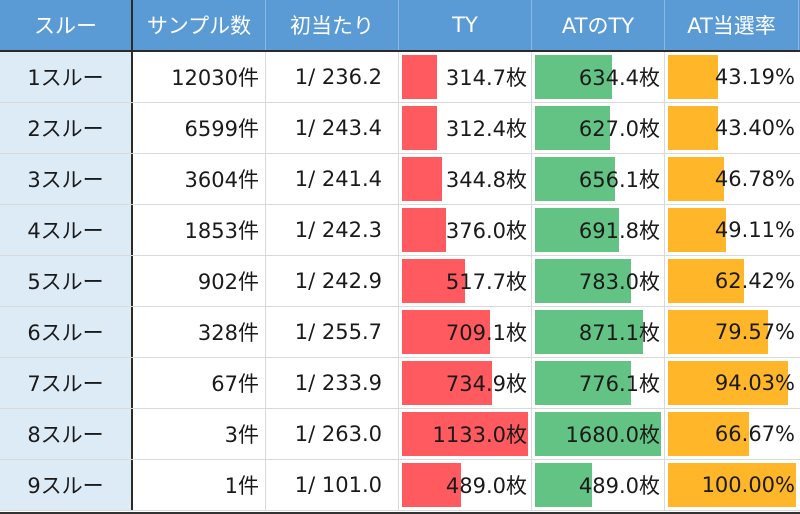 This screenshot has width=800, height=514. I want to click on through-cell: 6スルー, so click(66, 332).